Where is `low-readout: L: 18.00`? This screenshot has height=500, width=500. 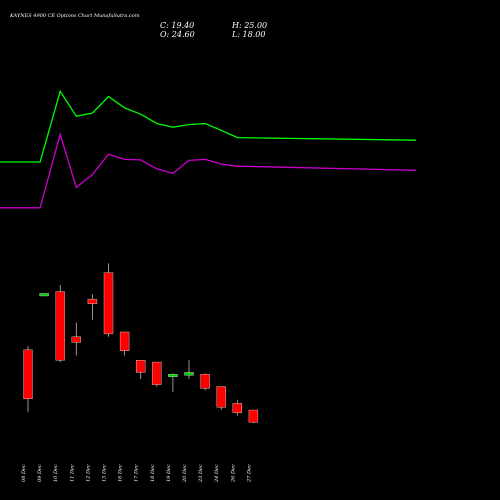
low-readout: L: 18.00 is located at coordinates (248, 34).